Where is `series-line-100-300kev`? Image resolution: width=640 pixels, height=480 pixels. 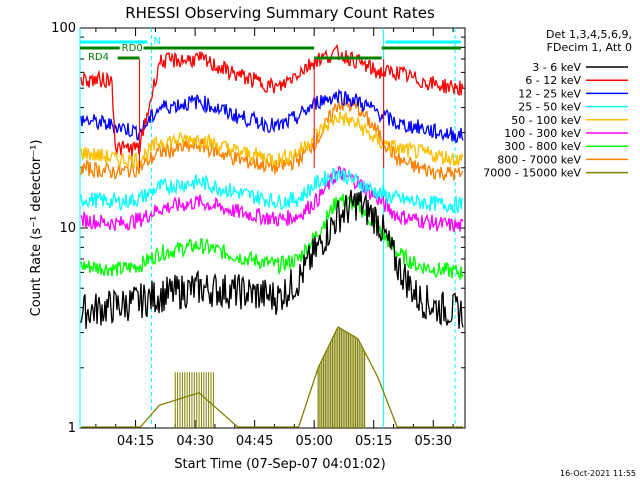
series-line-100-300kev is located at coordinates (272, 199).